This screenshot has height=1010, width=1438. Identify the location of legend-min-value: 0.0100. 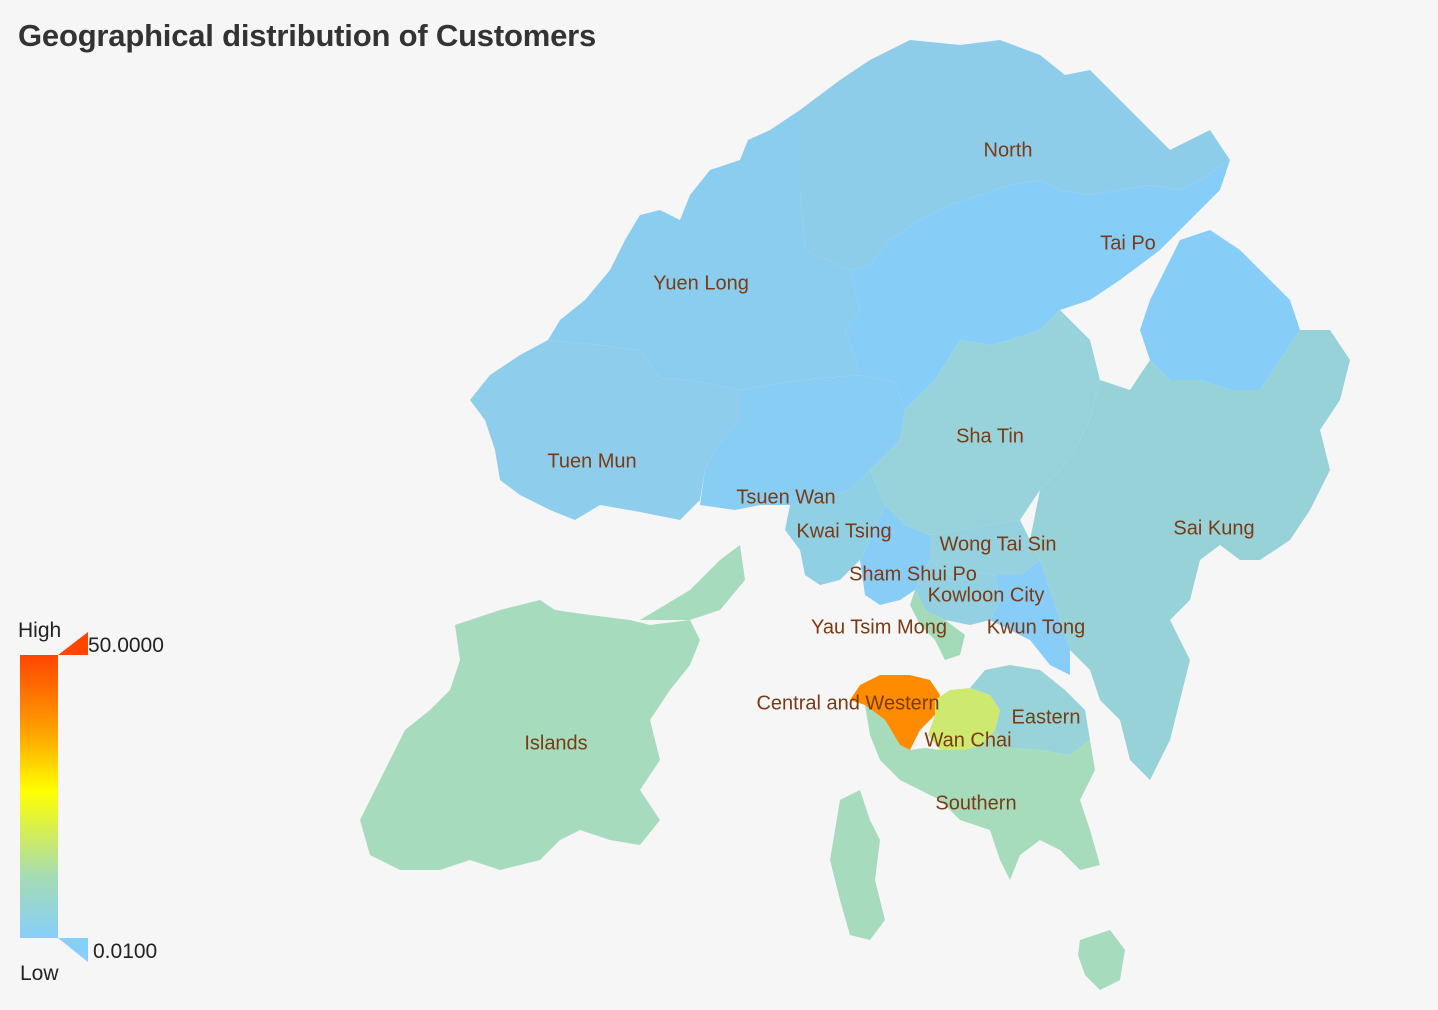
(125, 951).